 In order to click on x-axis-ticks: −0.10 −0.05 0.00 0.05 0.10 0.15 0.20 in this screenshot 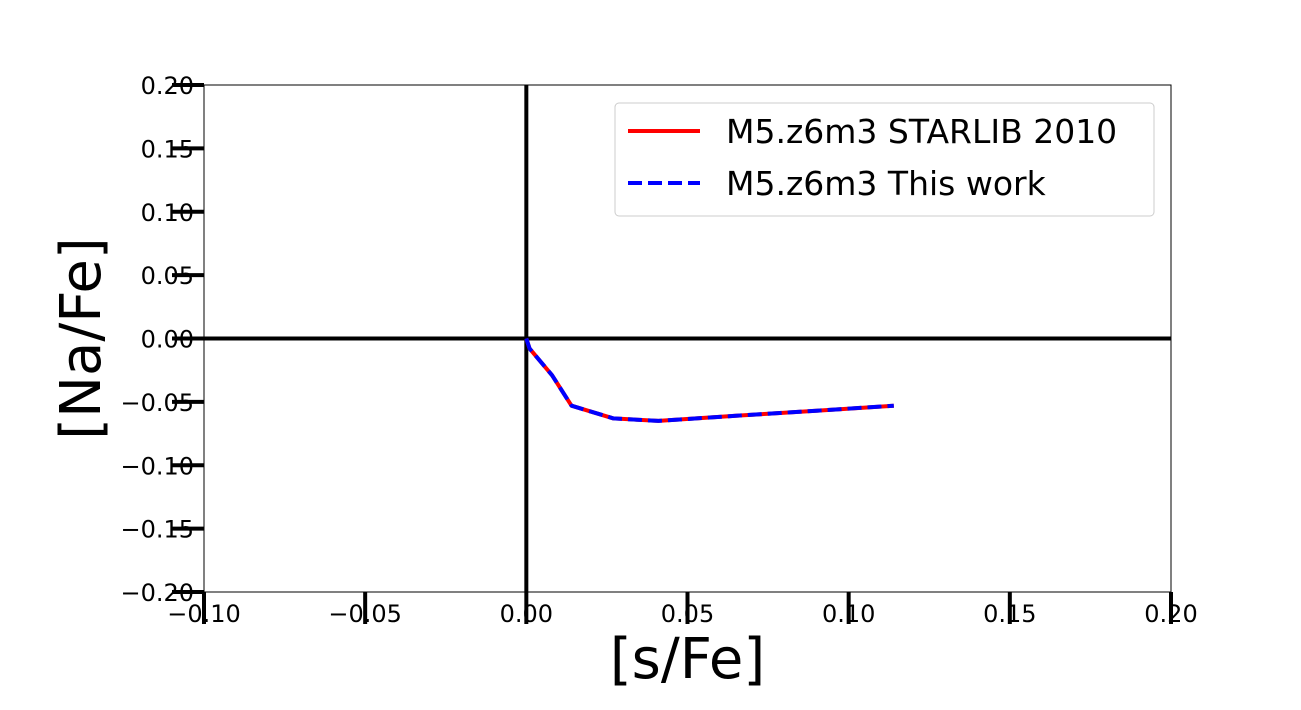, I will do `click(682, 610)`.